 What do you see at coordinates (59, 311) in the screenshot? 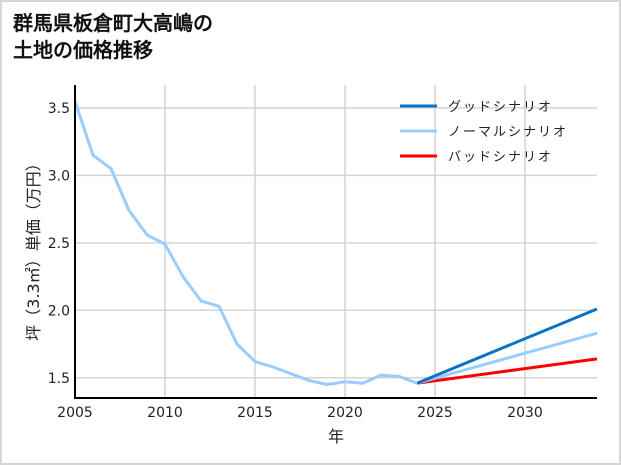
I see `y-tick-label: 2.0` at bounding box center [59, 311].